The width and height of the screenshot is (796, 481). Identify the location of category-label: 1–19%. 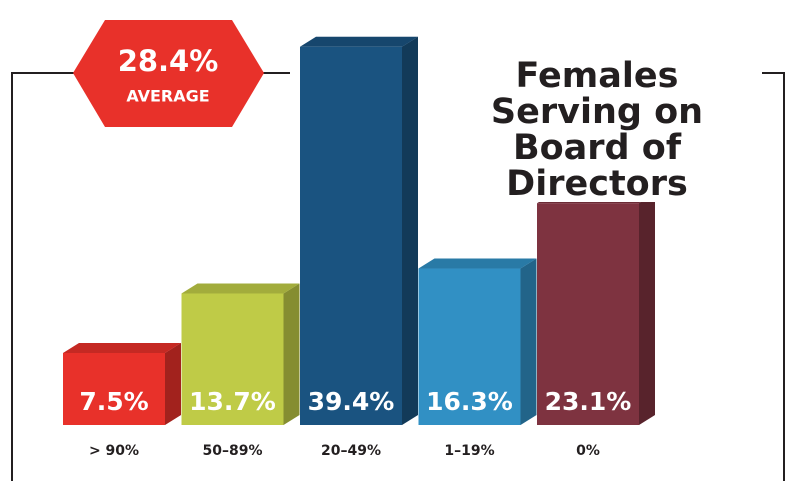
(469, 451).